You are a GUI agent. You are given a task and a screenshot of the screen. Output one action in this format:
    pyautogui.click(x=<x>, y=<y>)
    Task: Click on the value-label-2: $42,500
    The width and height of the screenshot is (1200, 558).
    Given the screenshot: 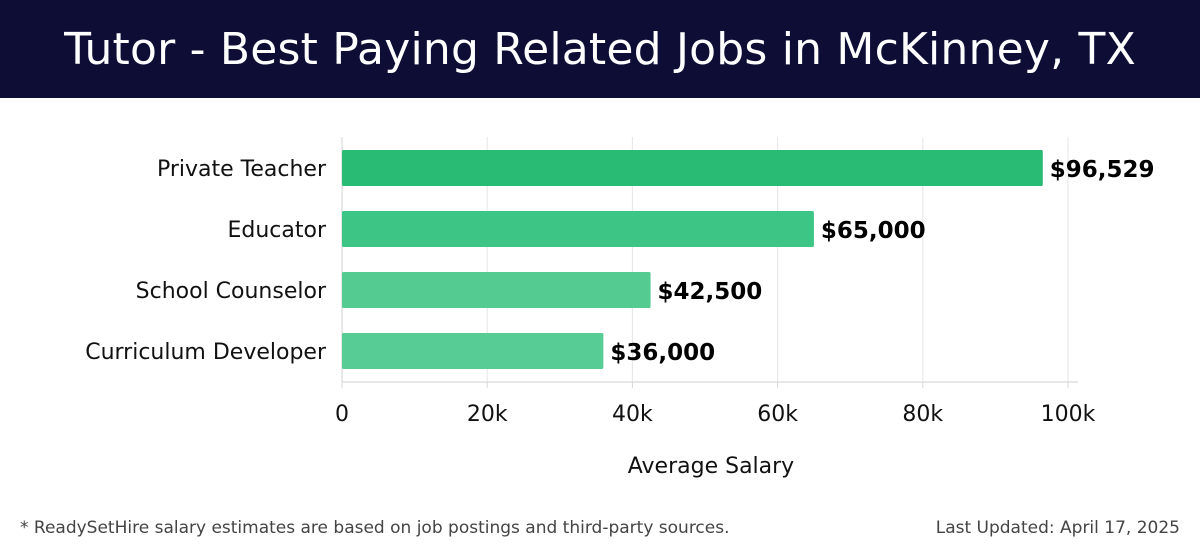 What is the action you would take?
    pyautogui.click(x=710, y=292)
    